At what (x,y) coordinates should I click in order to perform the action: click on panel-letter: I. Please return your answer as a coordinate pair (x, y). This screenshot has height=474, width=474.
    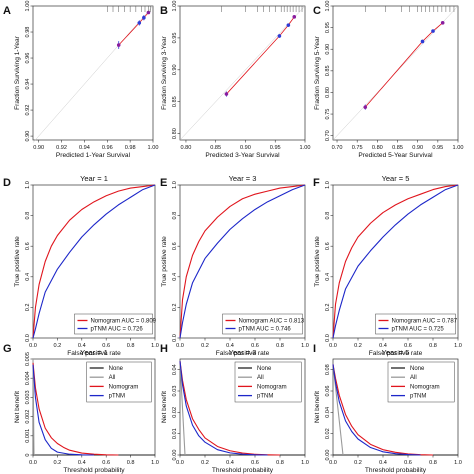
    Looking at the image, I should click on (314, 349).